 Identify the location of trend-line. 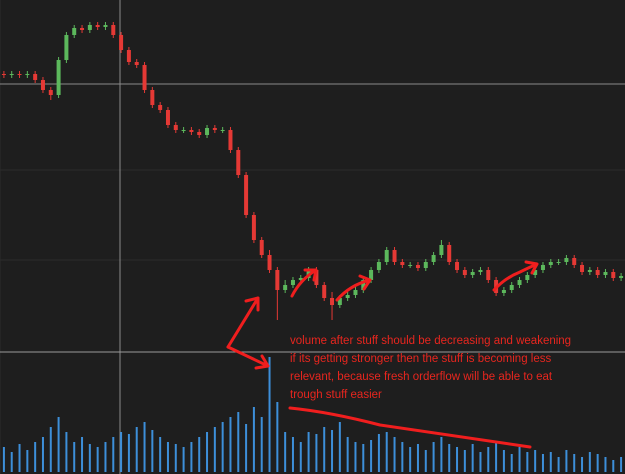
(410, 427).